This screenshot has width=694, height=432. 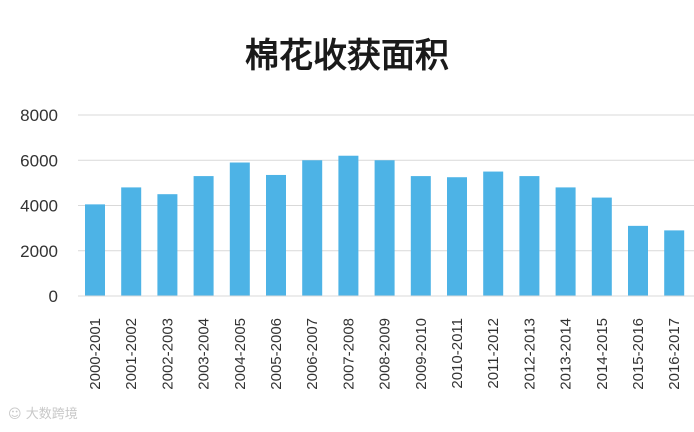 I want to click on x-tick-label: 2016-2017, so click(x=674, y=354).